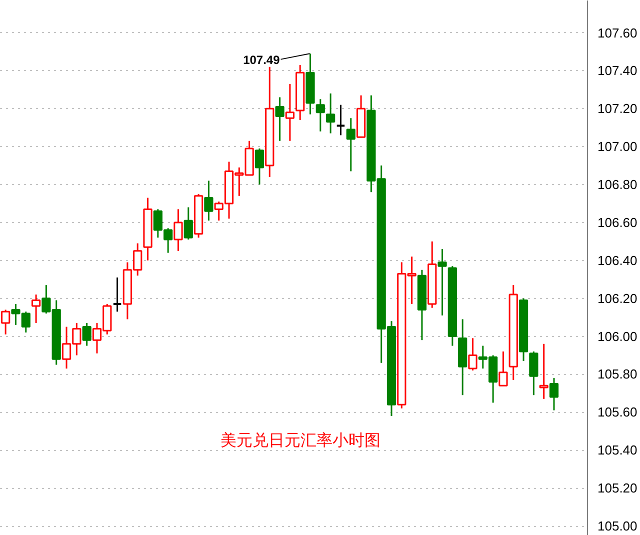 The image size is (640, 535). What do you see at coordinates (618, 32) in the screenshot?
I see `y-tick-label: 107.60` at bounding box center [618, 32].